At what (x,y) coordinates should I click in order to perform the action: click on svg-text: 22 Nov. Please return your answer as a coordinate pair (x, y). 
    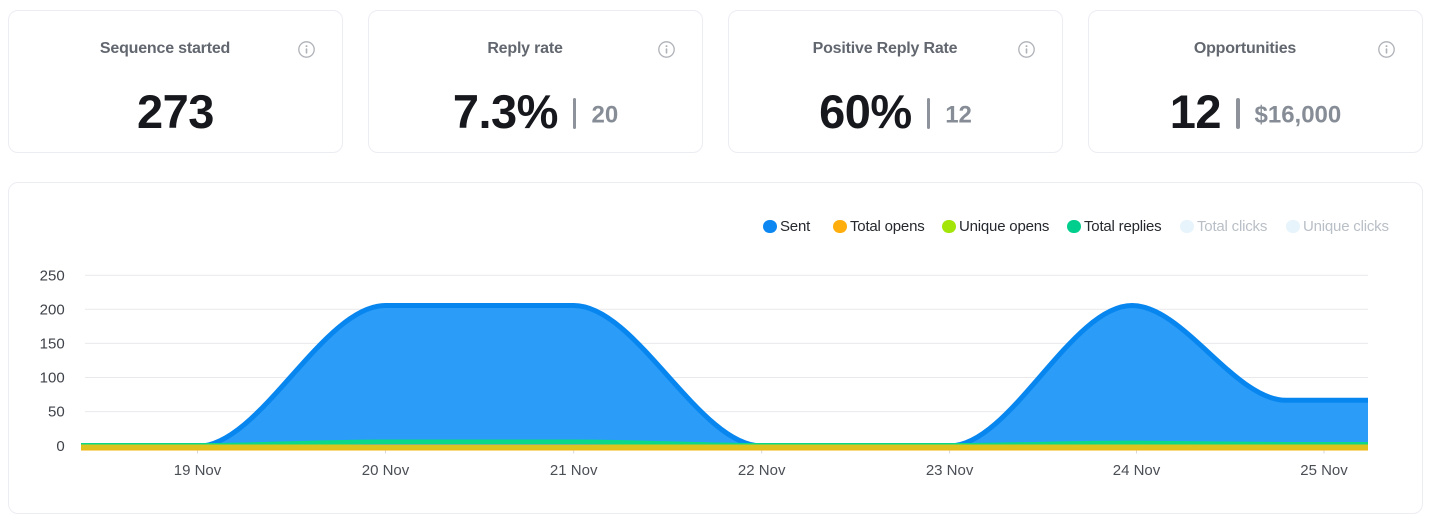
    Looking at the image, I should click on (762, 470).